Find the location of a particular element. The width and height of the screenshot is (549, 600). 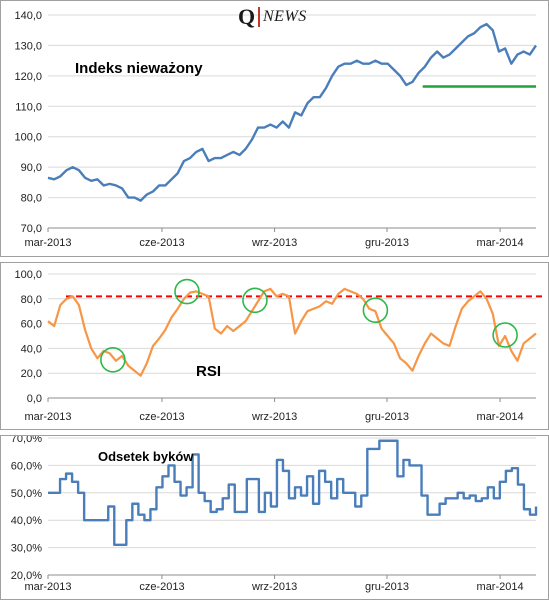

y-tick-label: 40,0% is located at coordinates (26, 521).